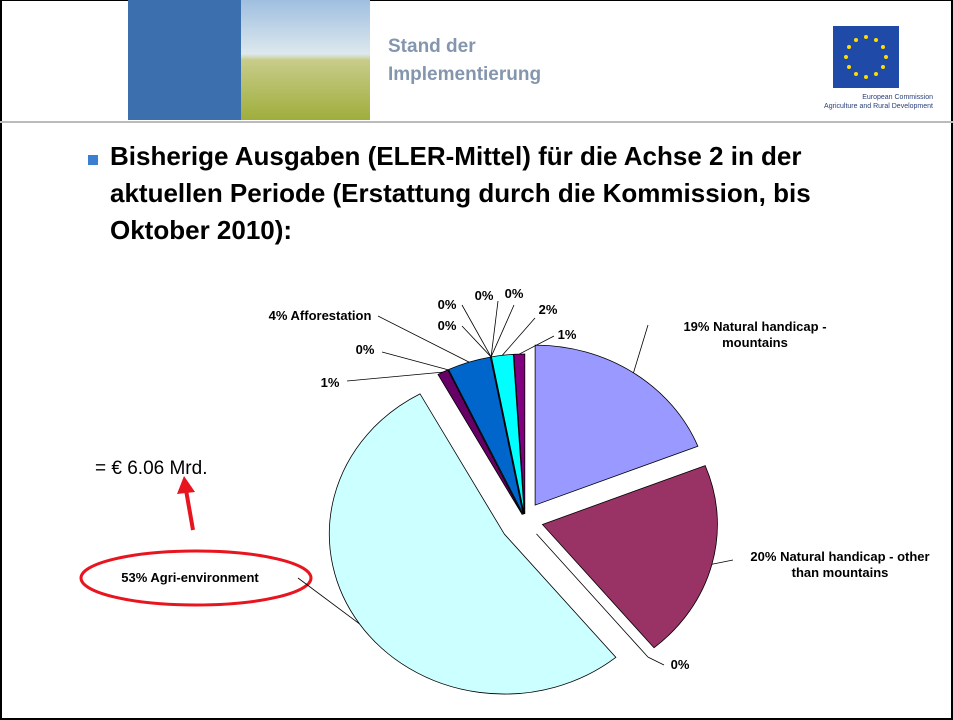 The height and width of the screenshot is (720, 953). What do you see at coordinates (763, 556) in the screenshot?
I see `value-label: 20%` at bounding box center [763, 556].